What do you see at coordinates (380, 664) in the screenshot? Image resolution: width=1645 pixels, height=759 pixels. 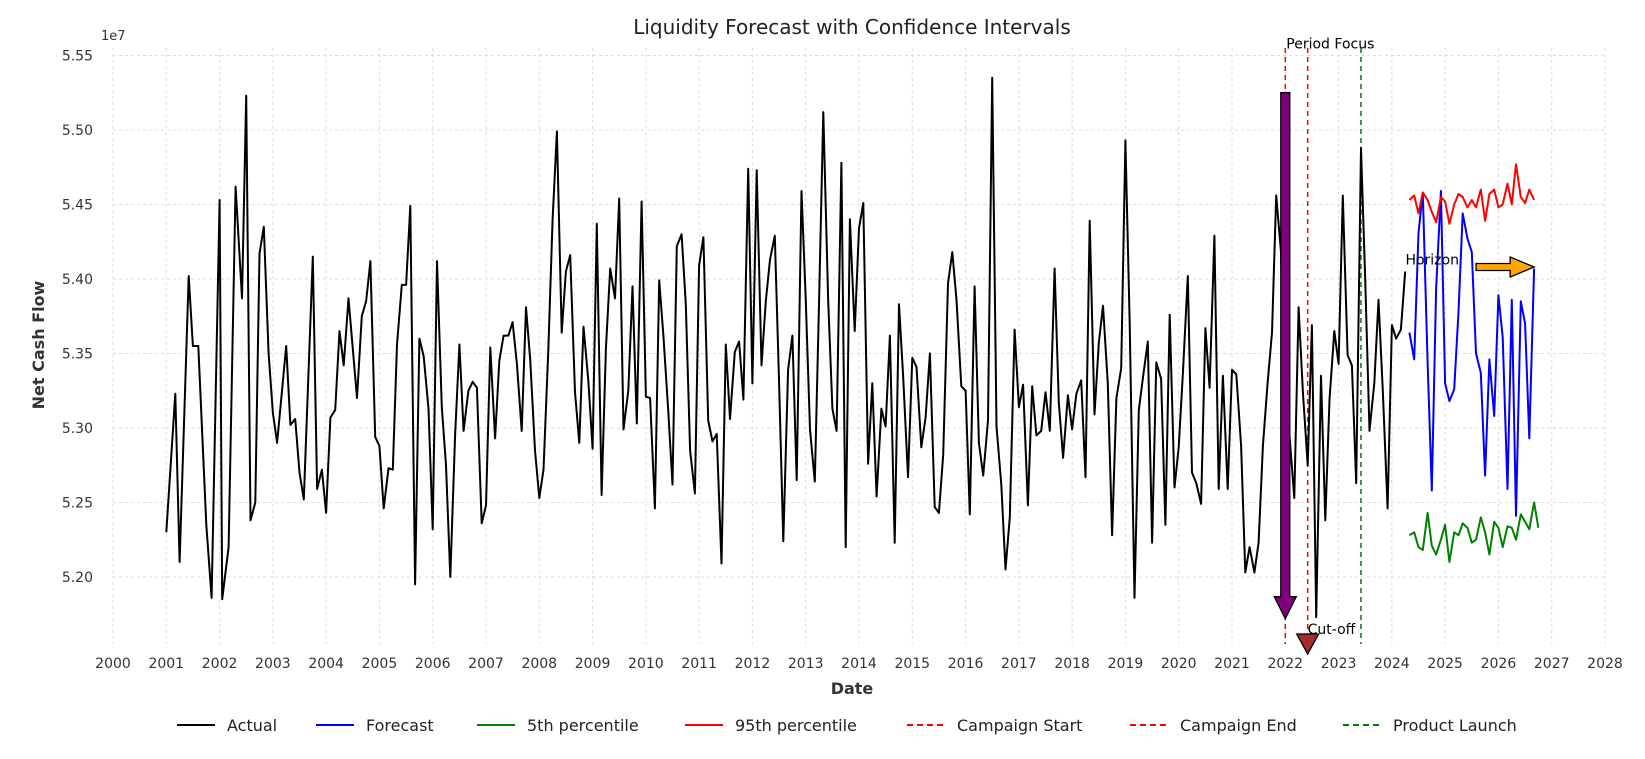 I see `x-tick-label: 2005` at bounding box center [380, 664].